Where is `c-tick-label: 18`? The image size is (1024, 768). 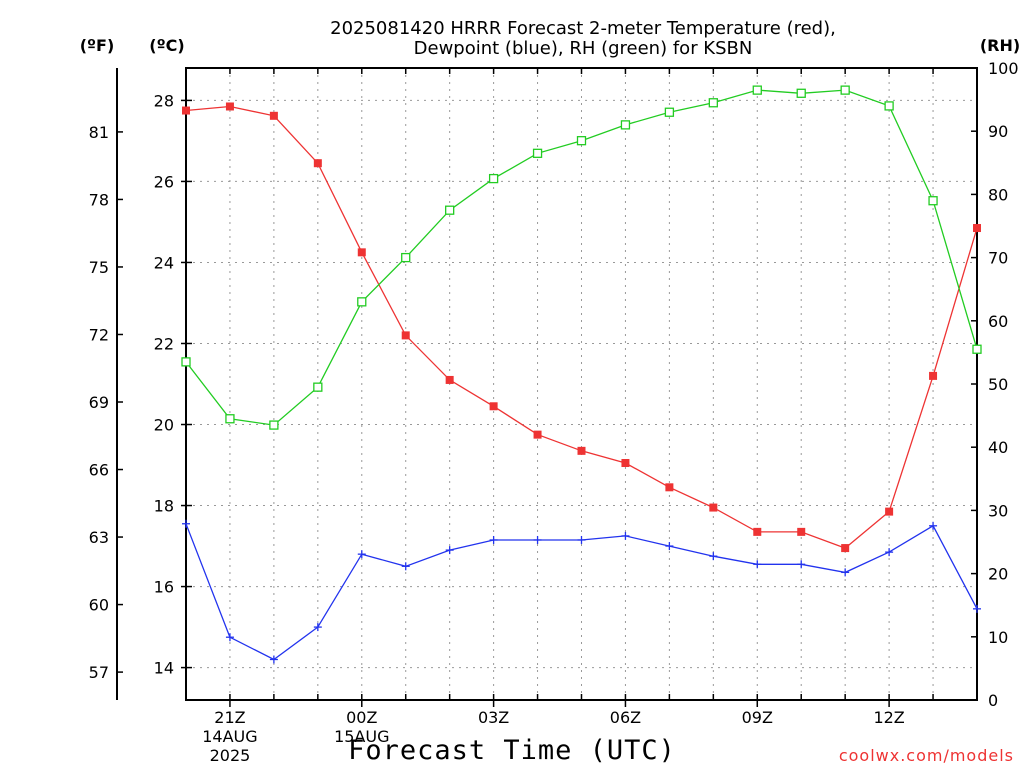 c-tick-label: 18 is located at coordinates (164, 506).